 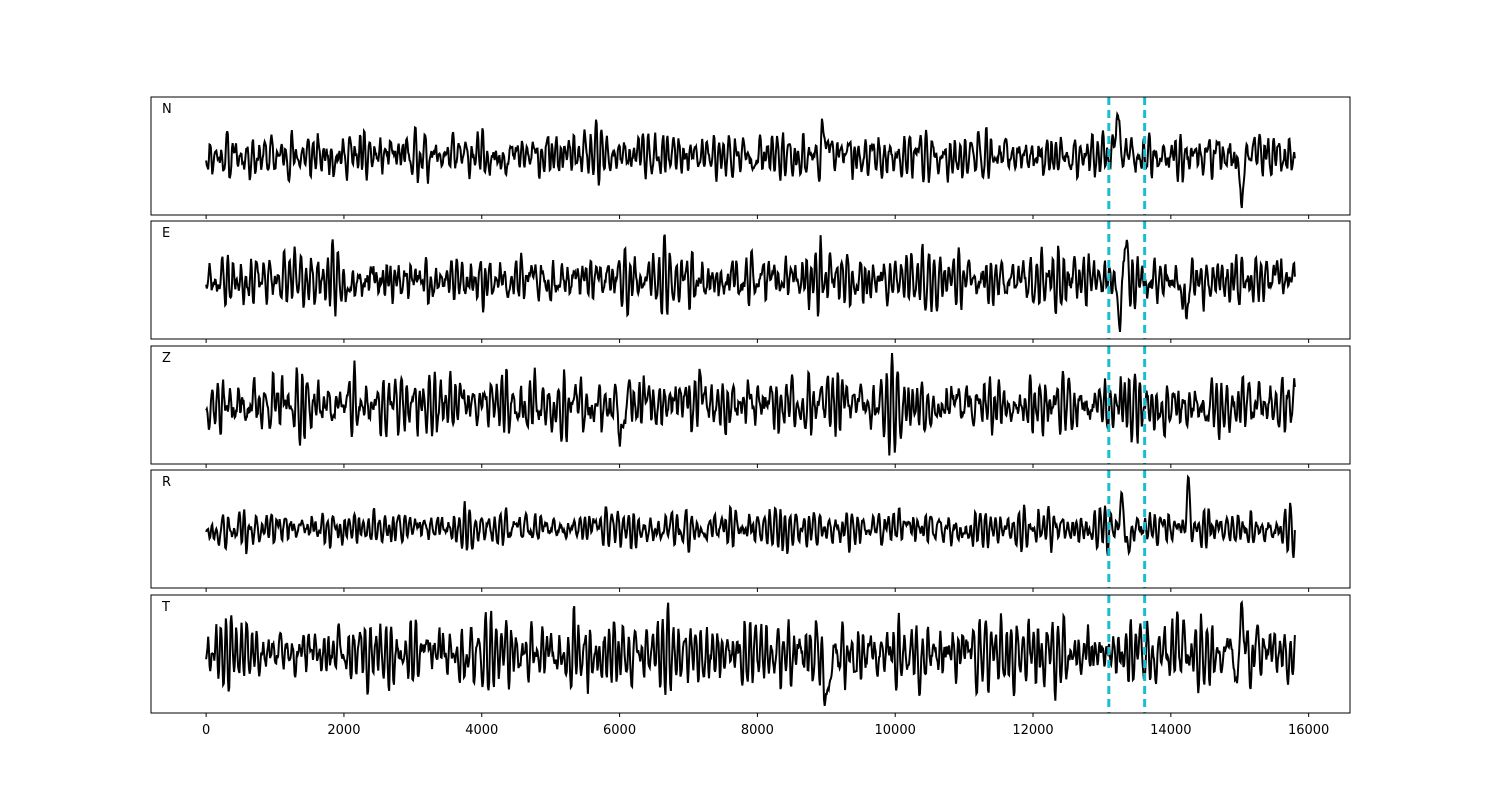 I want to click on trace-z, so click(x=750, y=404).